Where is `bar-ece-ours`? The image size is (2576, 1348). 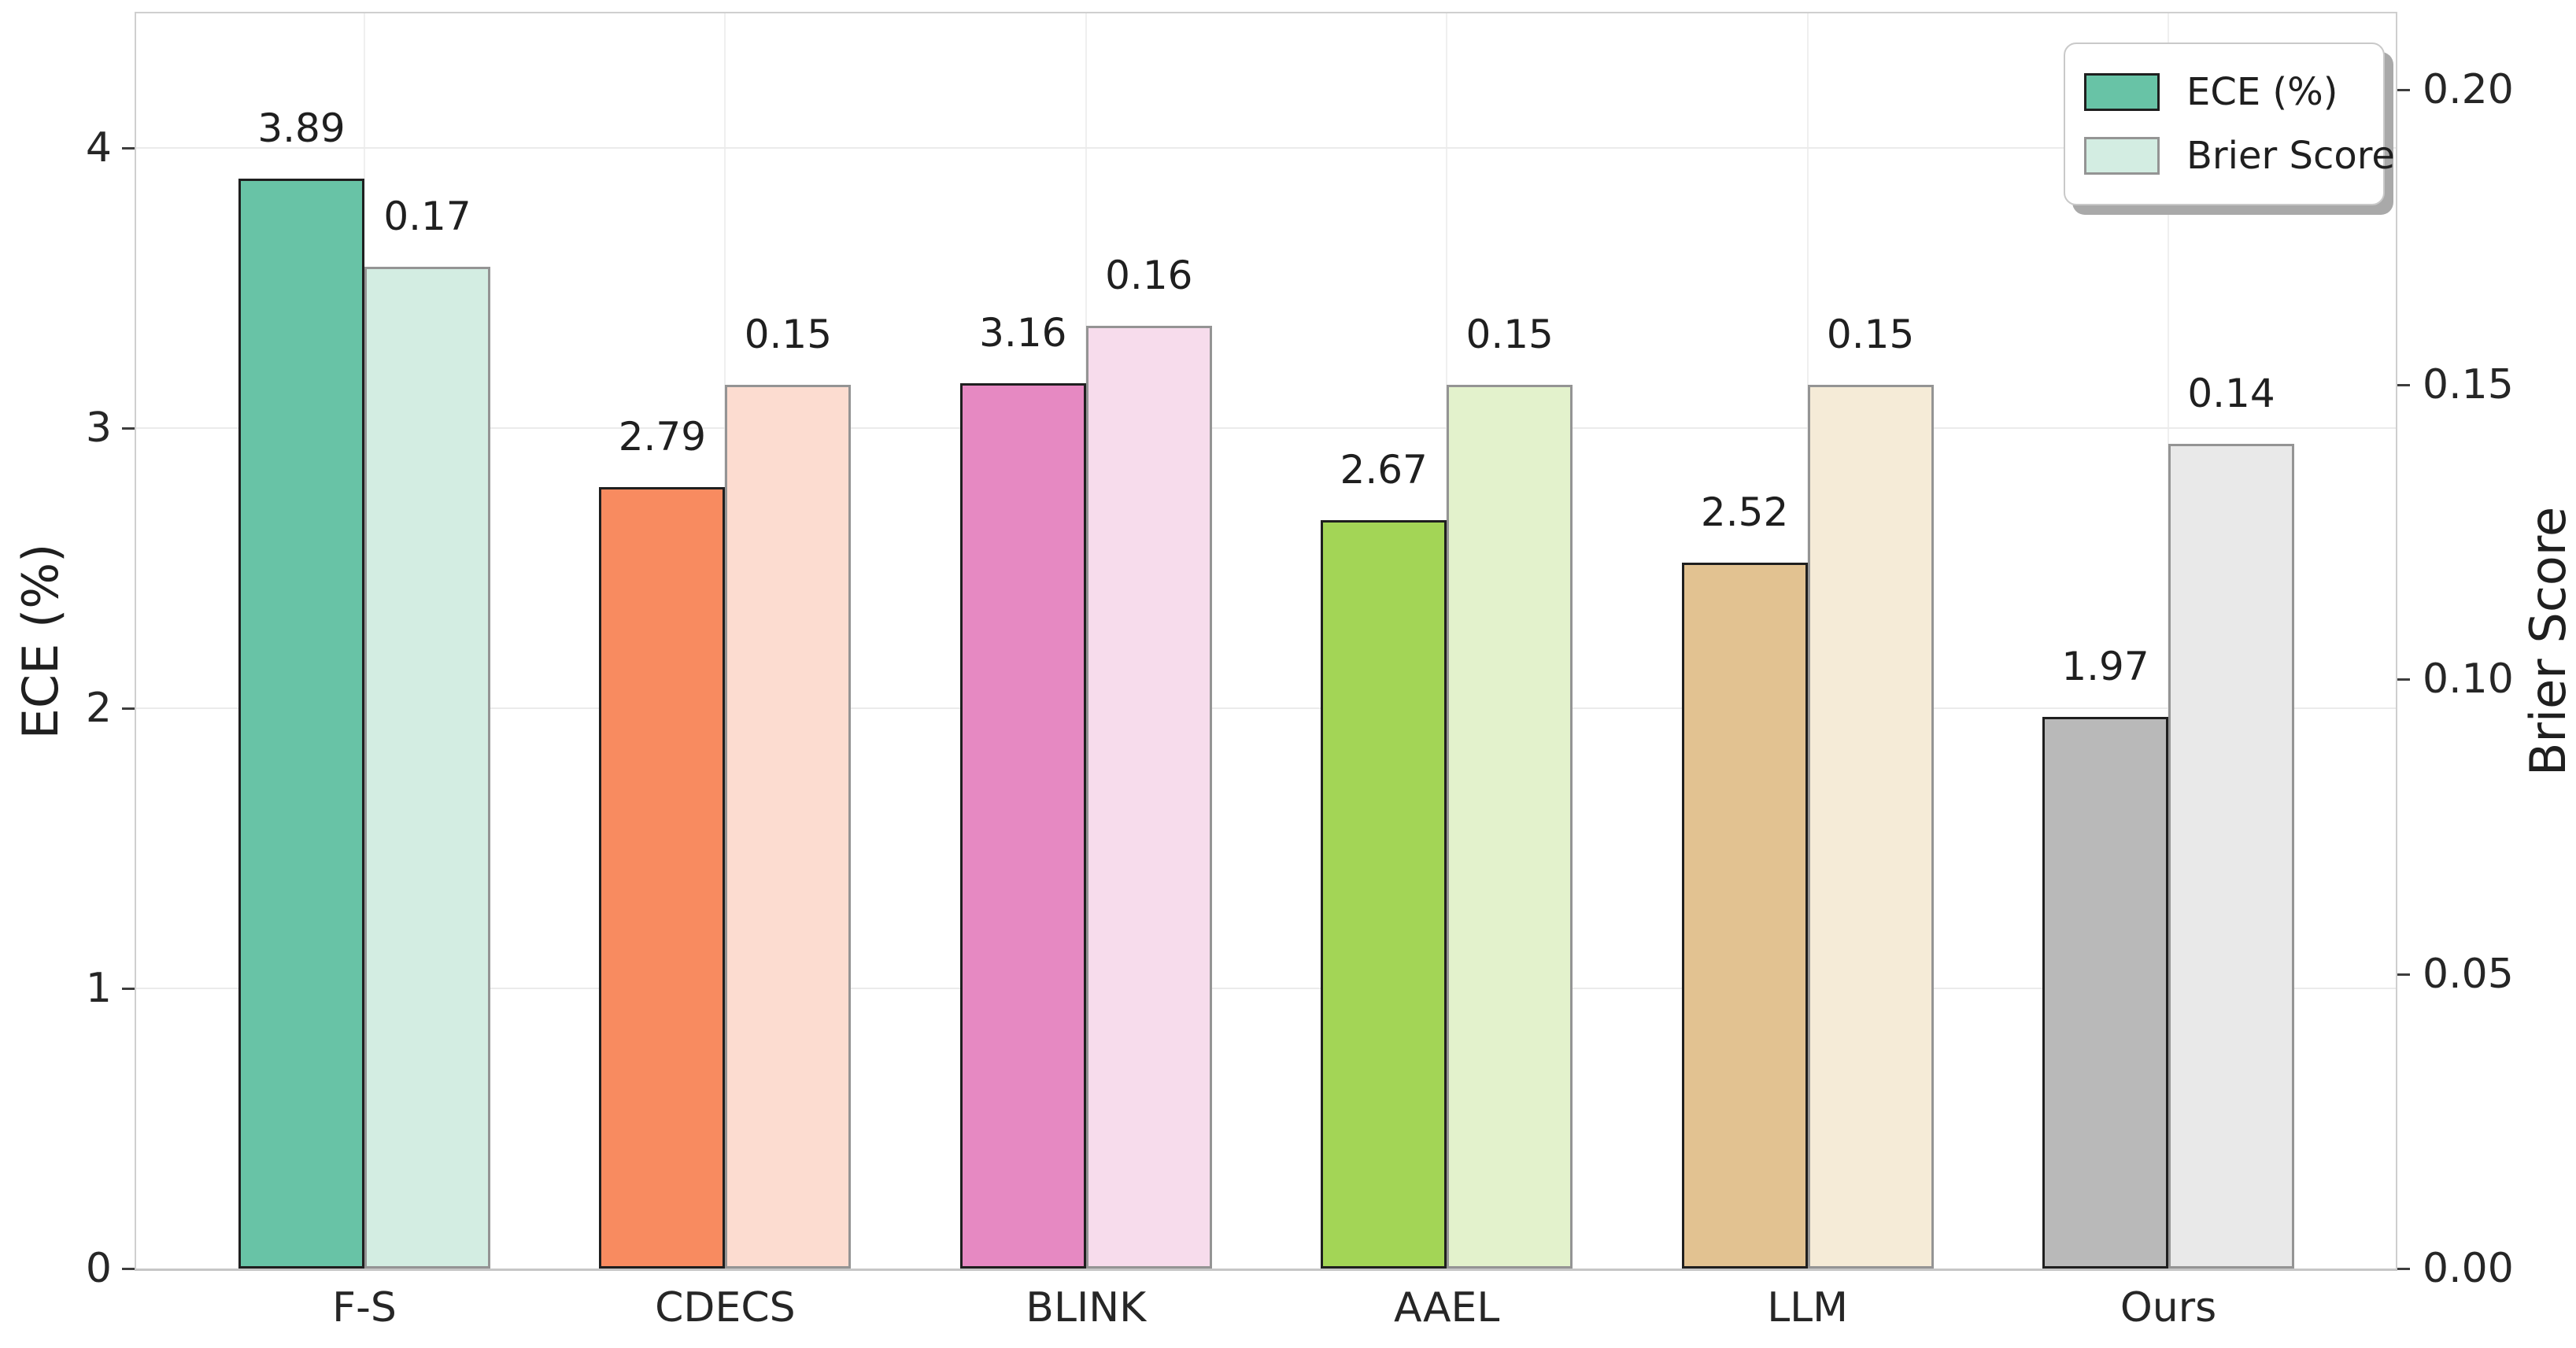 bar-ece-ours is located at coordinates (2105, 992).